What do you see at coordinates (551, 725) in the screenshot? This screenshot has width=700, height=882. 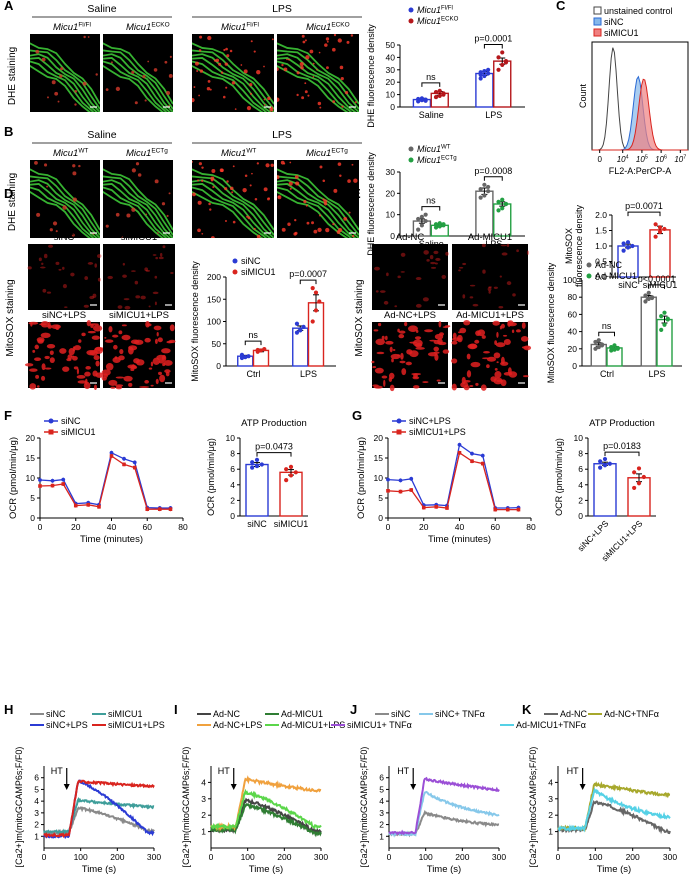 I see `legend-label: Ad-MICU1+TNFα` at bounding box center [551, 725].